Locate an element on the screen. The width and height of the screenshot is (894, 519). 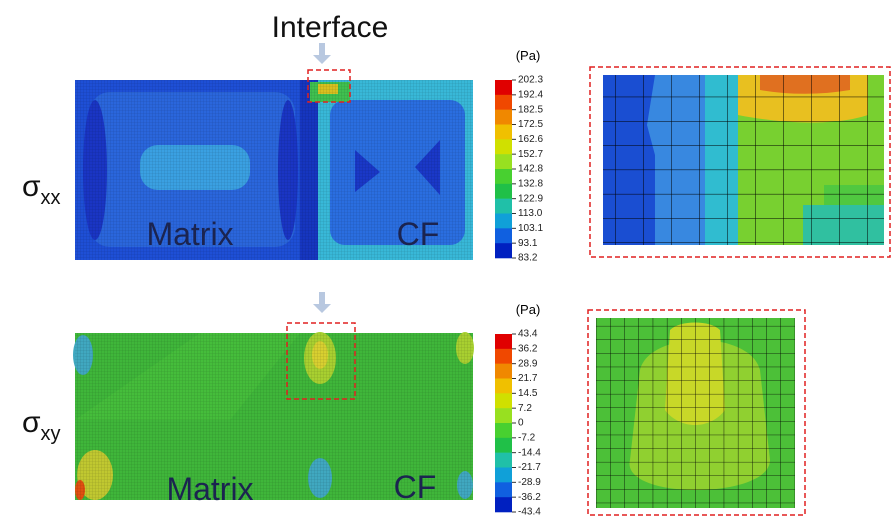
colorbar-label: -36.2 is located at coordinates (529, 497).